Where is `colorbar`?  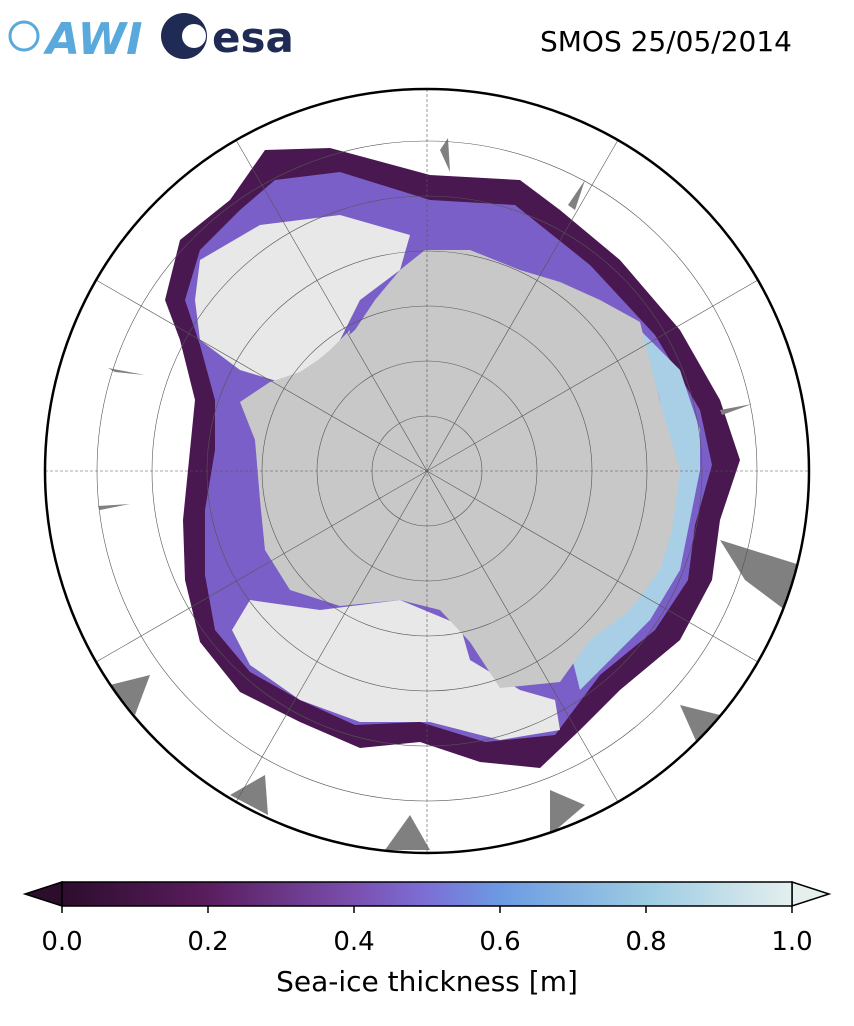
colorbar is located at coordinates (427, 894).